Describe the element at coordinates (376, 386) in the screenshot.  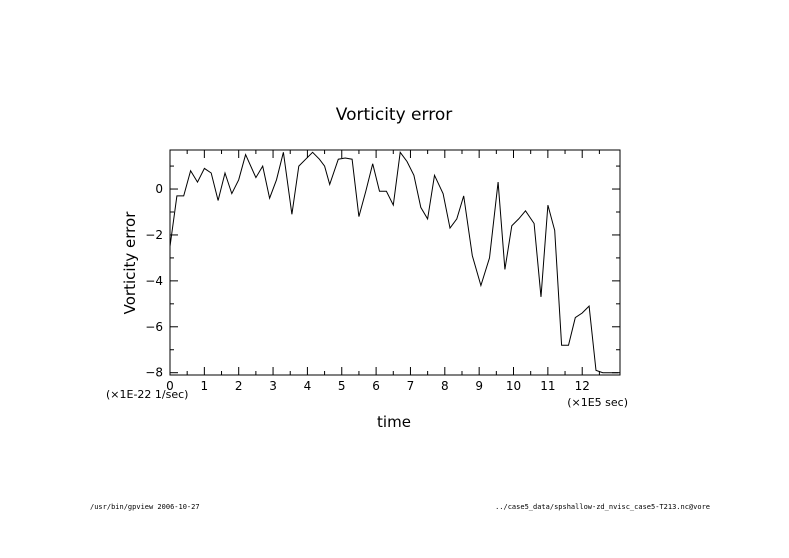
I see `x-tick-label: 6` at that location.